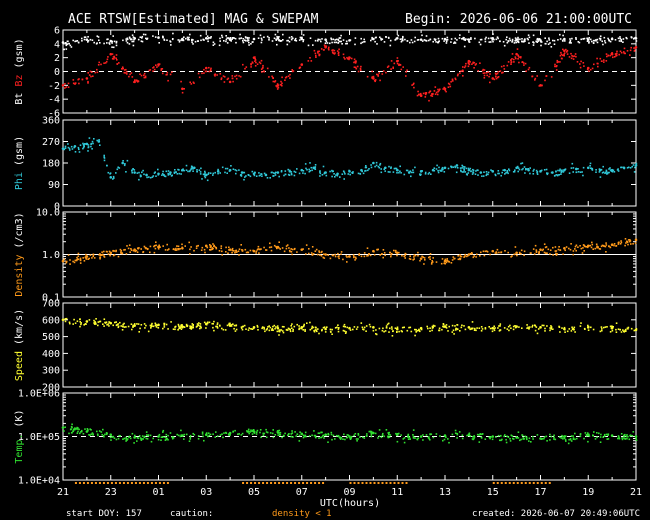  I want to click on y-axis-label-part: Temp., so click(19, 448).